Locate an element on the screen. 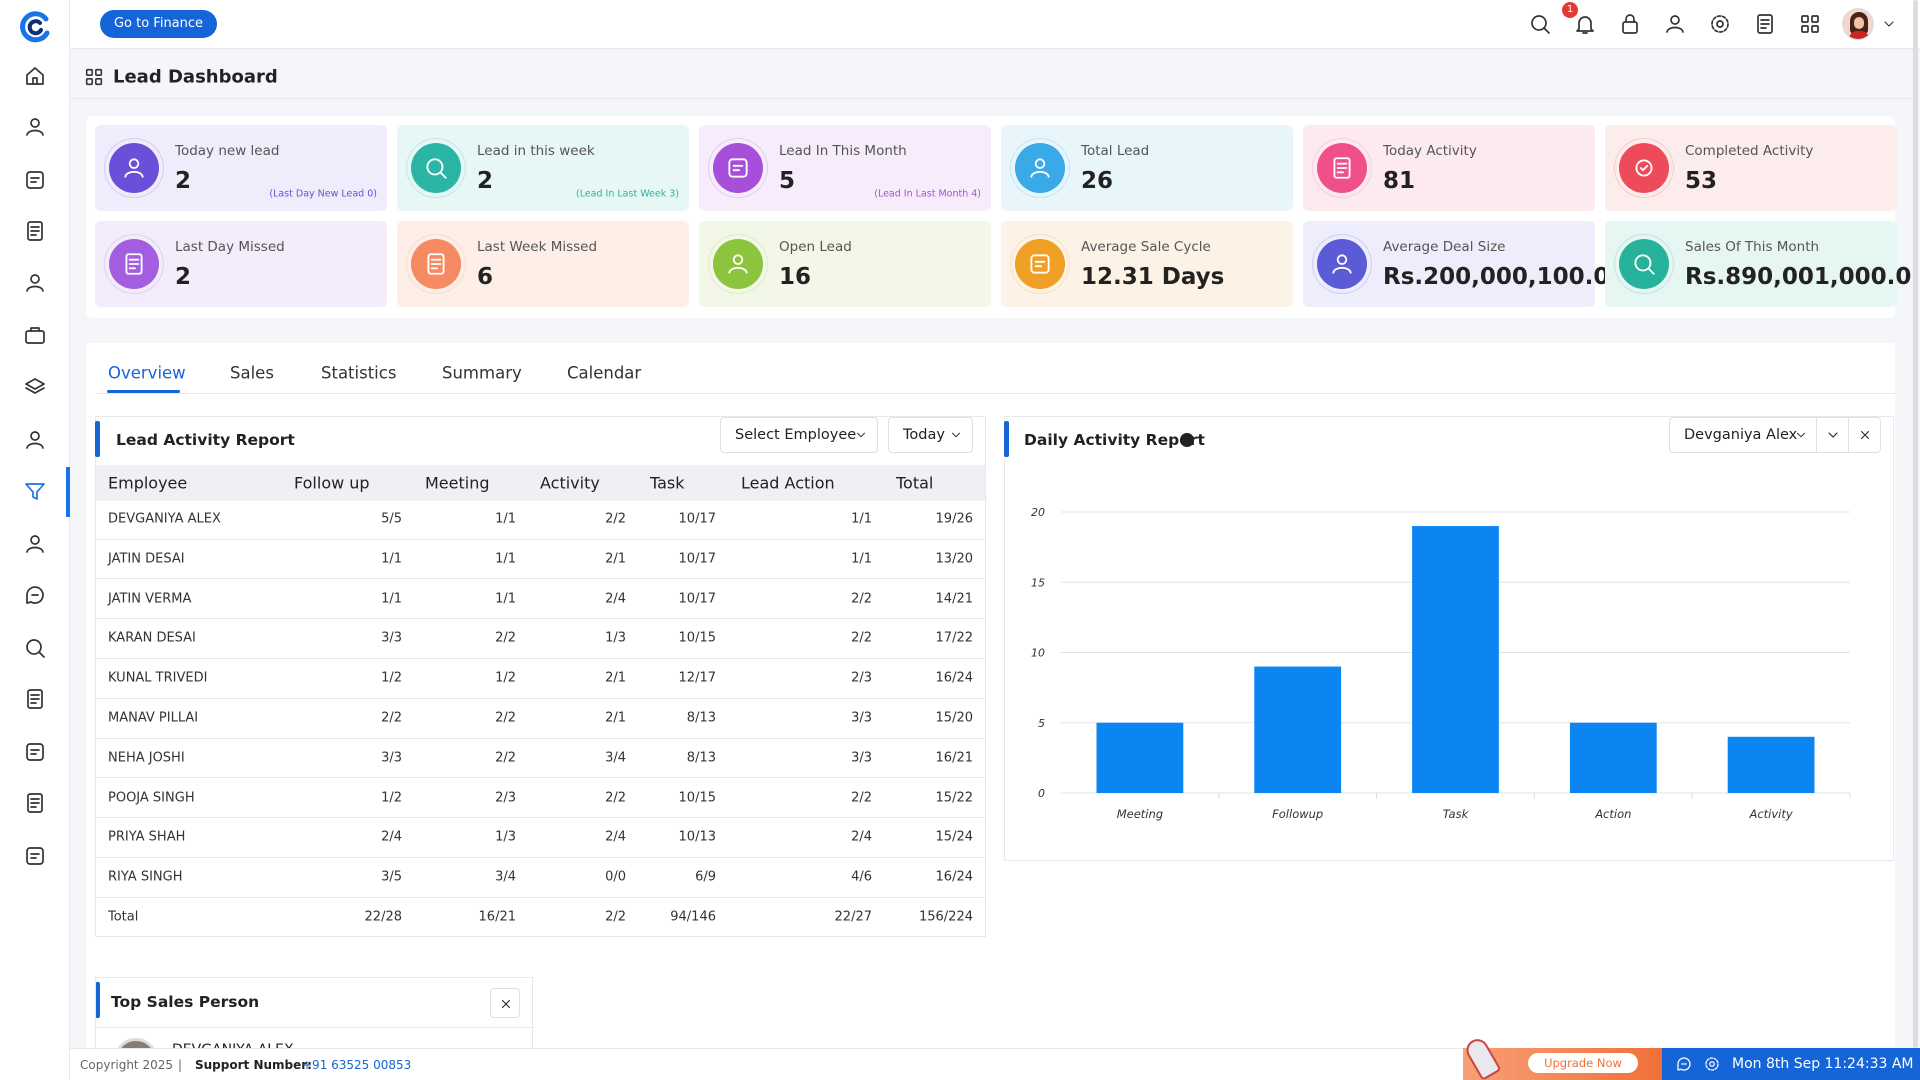  stat-label: Today new lead is located at coordinates (227, 151).